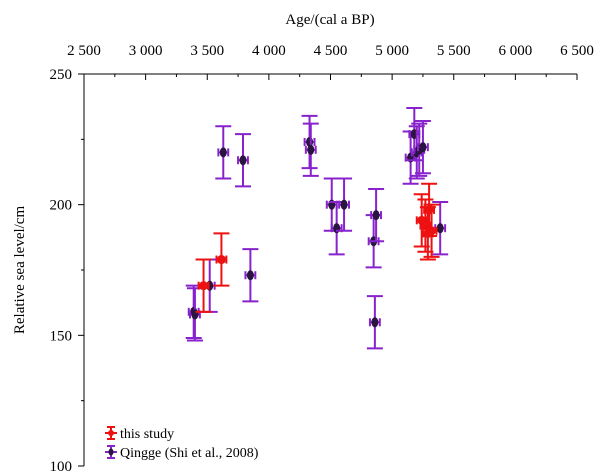 The width and height of the screenshot is (597, 473). What do you see at coordinates (61, 206) in the screenshot?
I see `y-tick-label: 200` at bounding box center [61, 206].